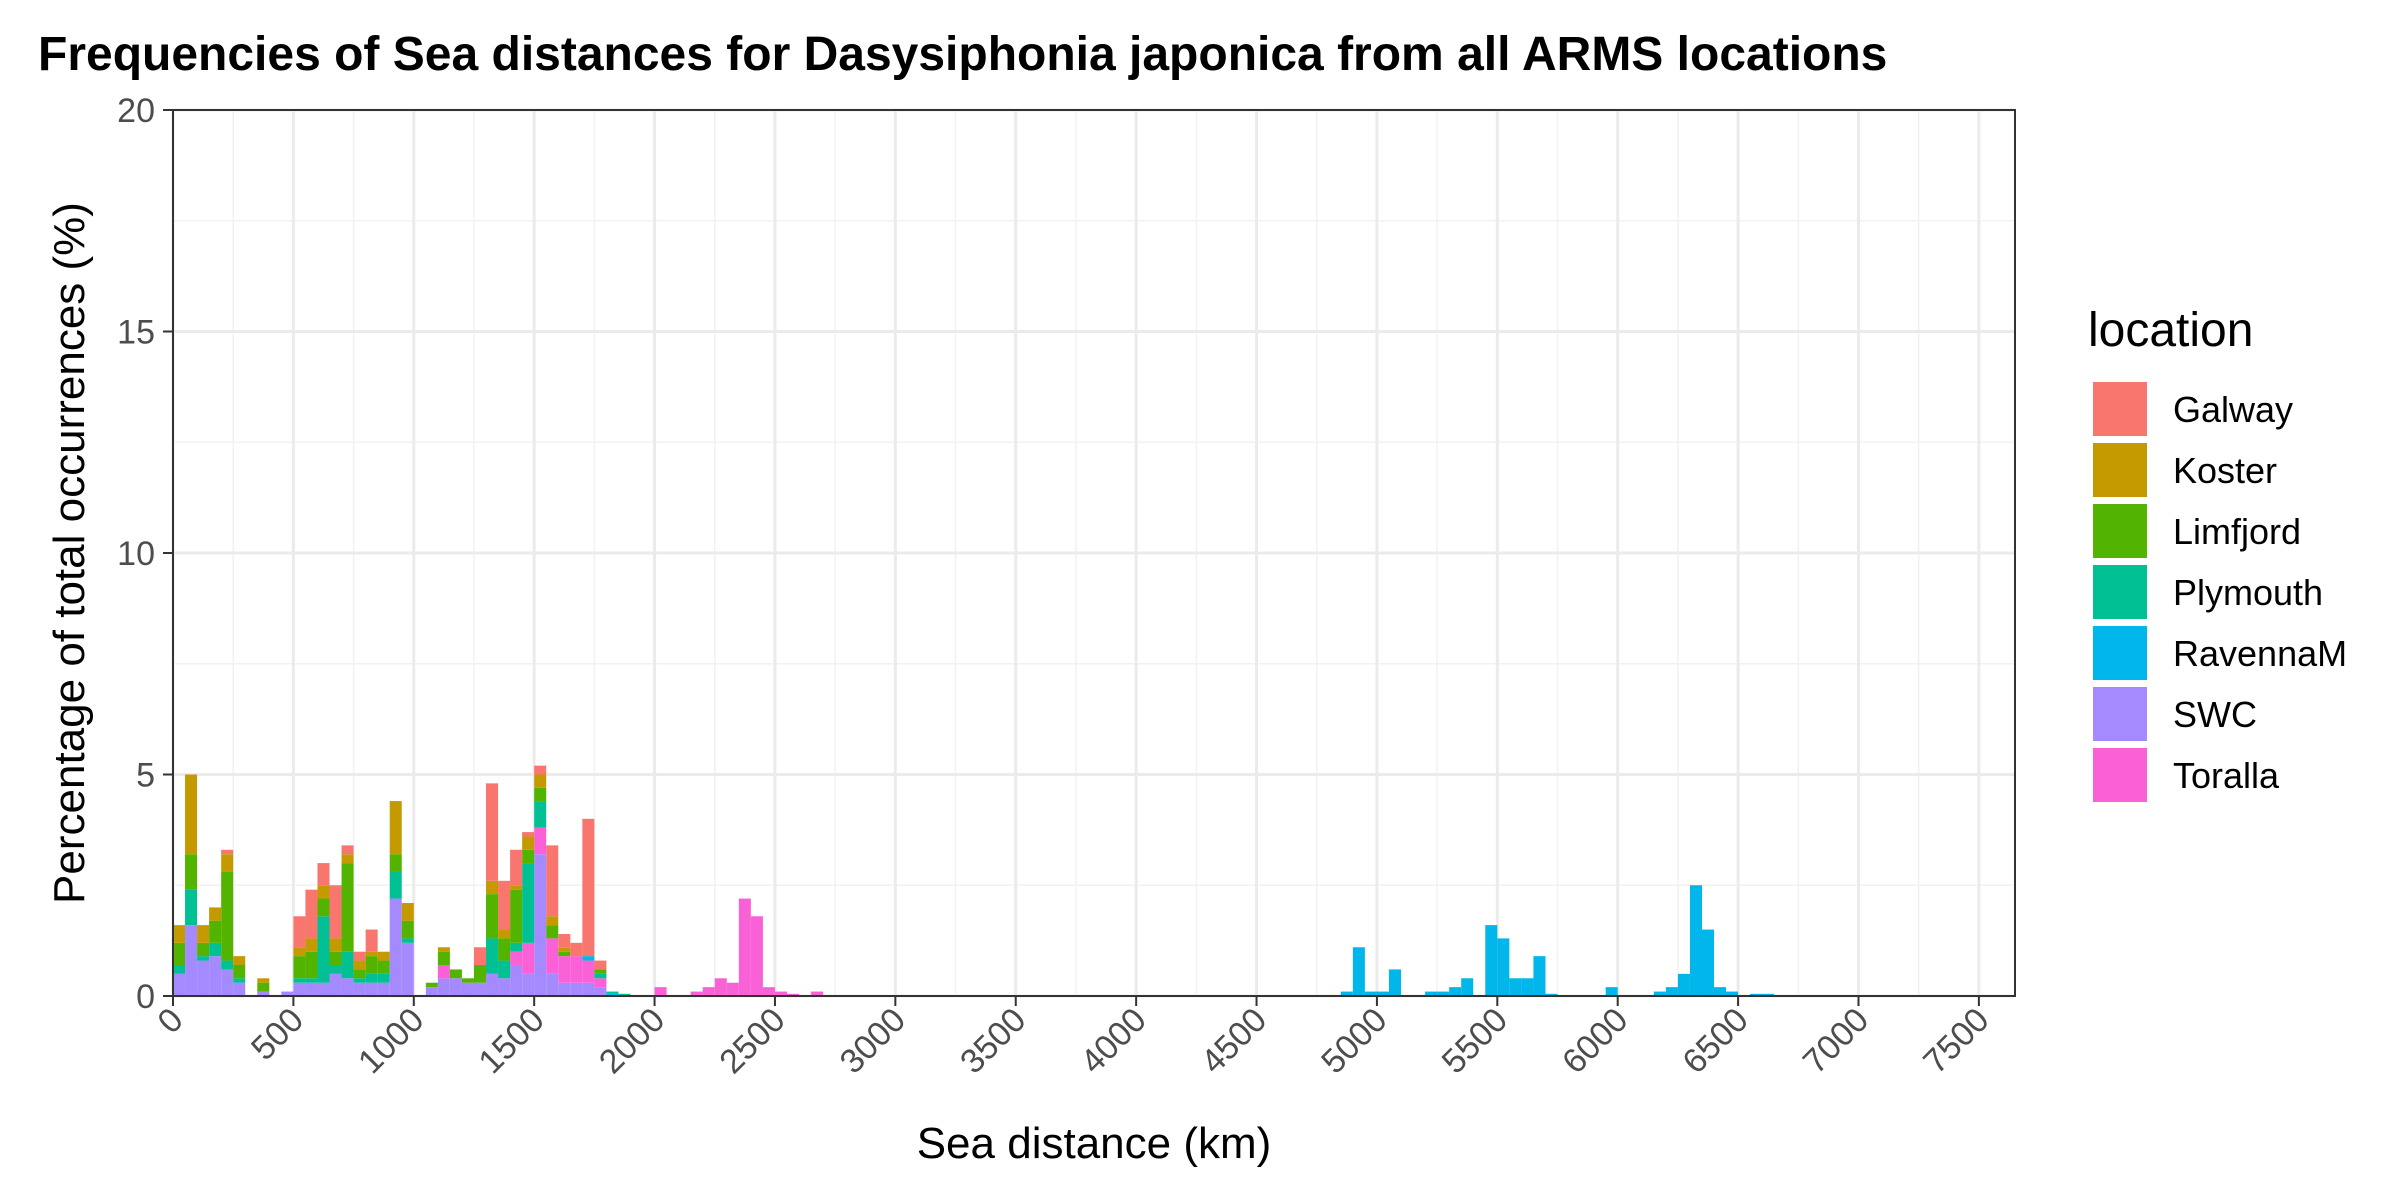 The width and height of the screenshot is (2400, 1200). Describe the element at coordinates (1956, 1041) in the screenshot. I see `x-tick-label: 7500` at that location.